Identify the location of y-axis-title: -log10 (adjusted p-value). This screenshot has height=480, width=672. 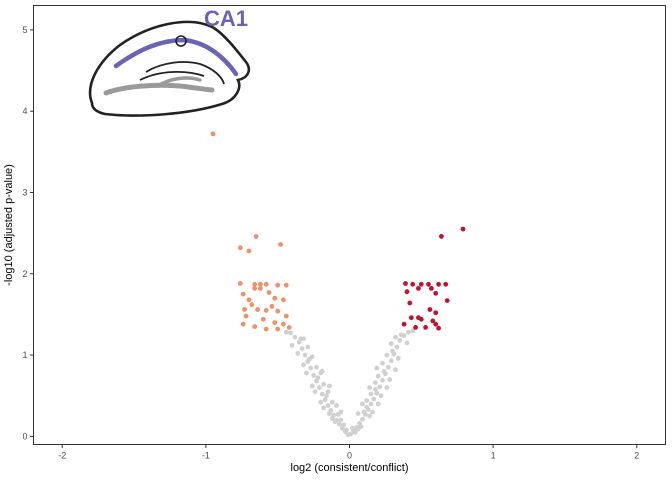
(9, 225).